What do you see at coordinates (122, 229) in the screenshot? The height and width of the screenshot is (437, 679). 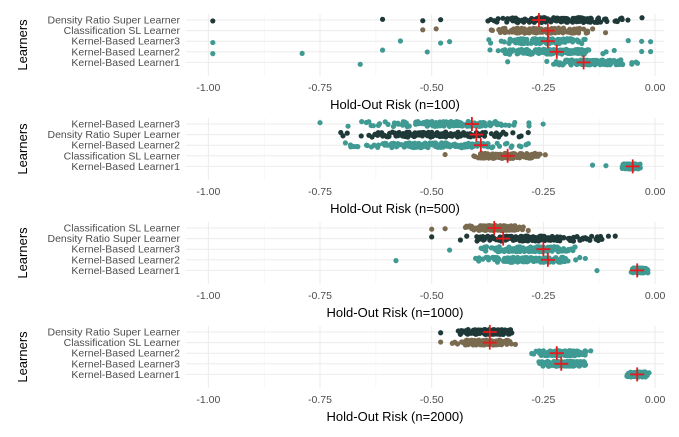 I see `category-label: Classification SL Learner` at bounding box center [122, 229].